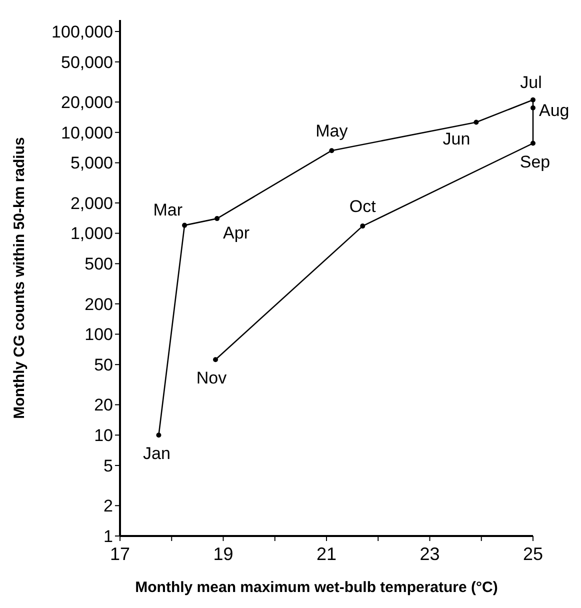 This screenshot has height=608, width=581. Describe the element at coordinates (554, 110) in the screenshot. I see `annotation: Aug` at that location.